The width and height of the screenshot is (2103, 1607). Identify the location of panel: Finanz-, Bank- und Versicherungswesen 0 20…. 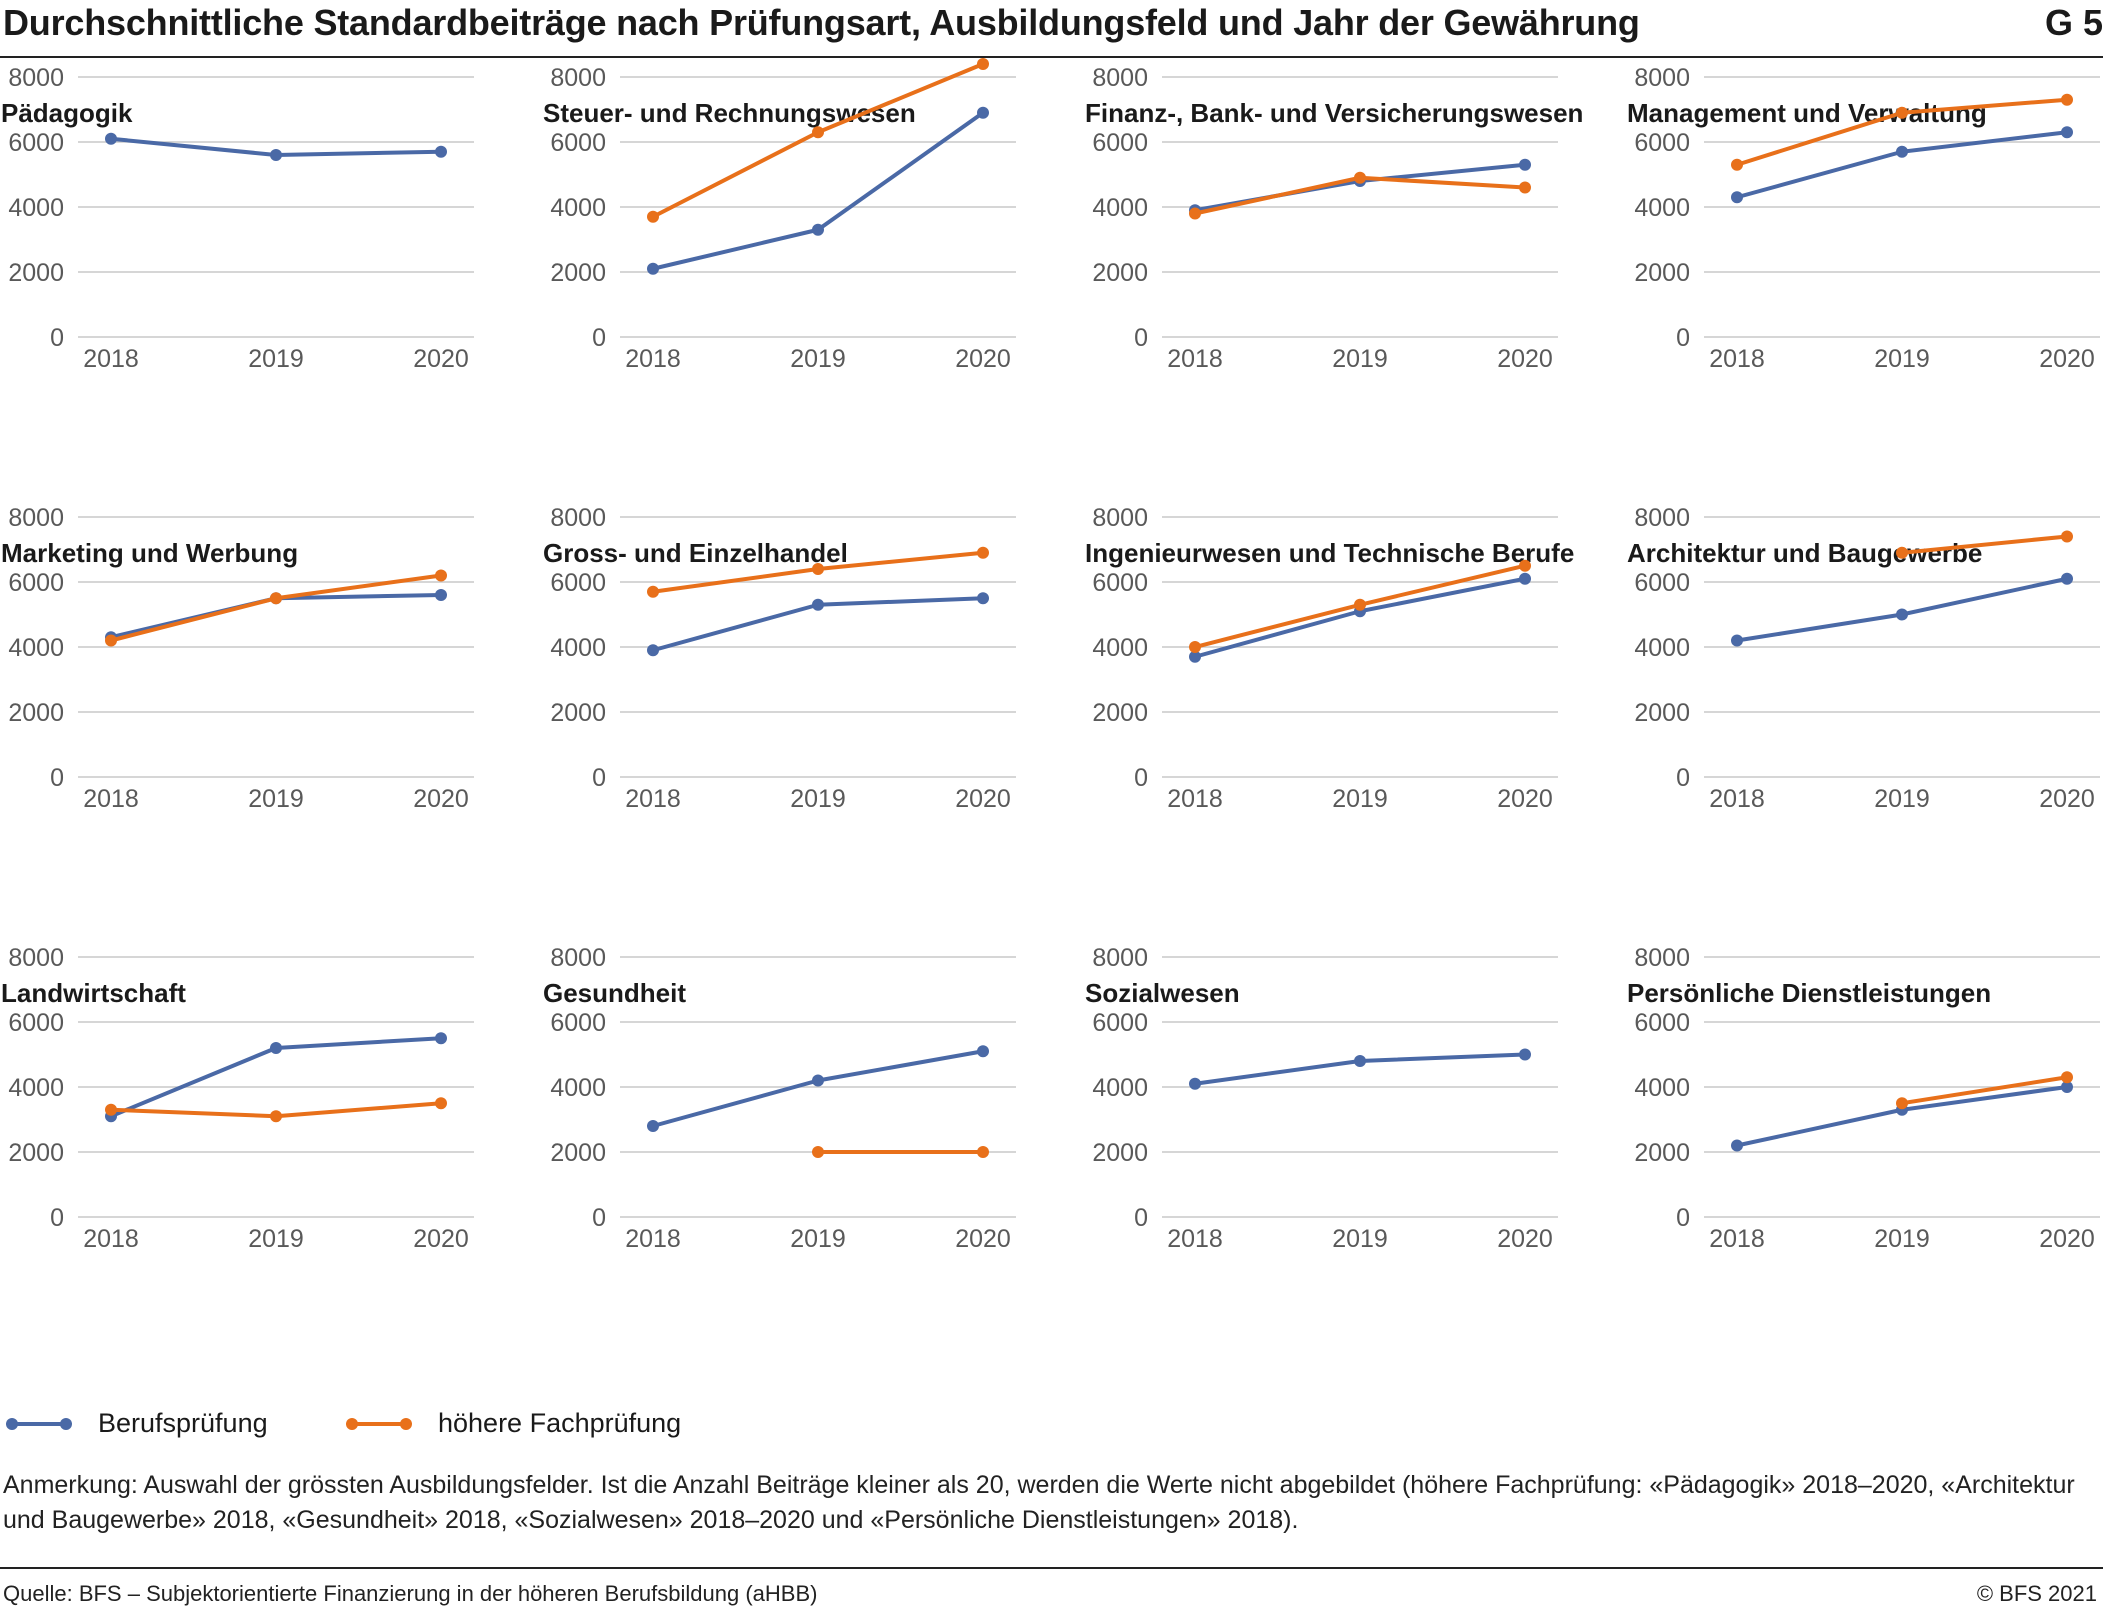
(1334, 218).